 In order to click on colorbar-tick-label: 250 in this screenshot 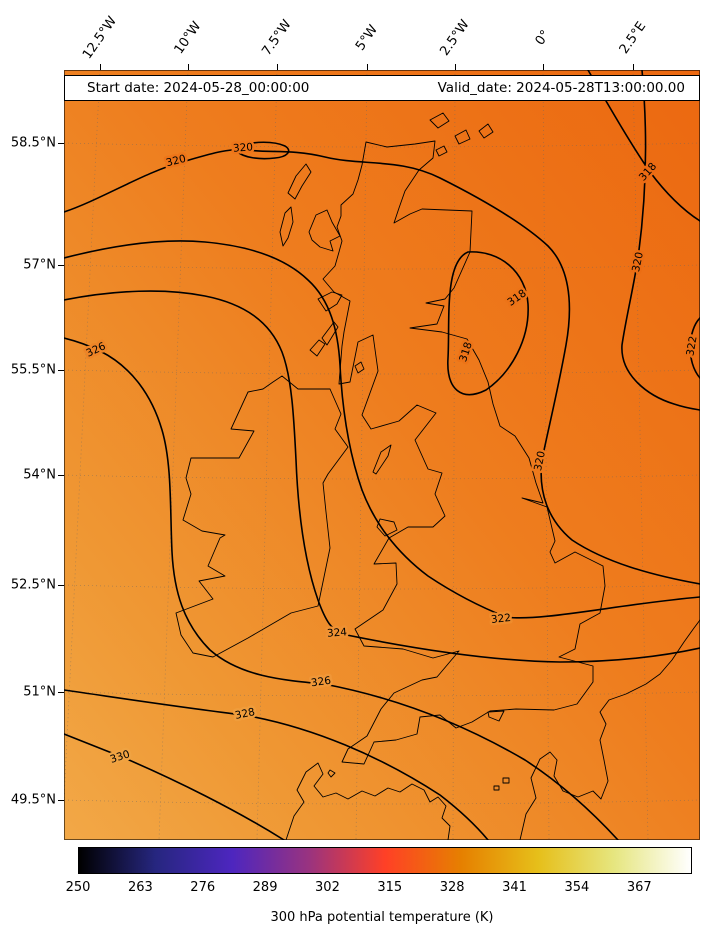, I will do `click(78, 887)`.